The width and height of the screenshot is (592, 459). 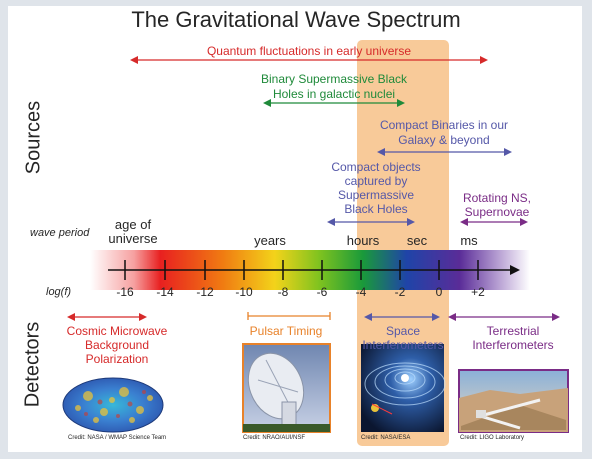 I want to click on terrestrial-detector-arrow, so click(x=504, y=317).